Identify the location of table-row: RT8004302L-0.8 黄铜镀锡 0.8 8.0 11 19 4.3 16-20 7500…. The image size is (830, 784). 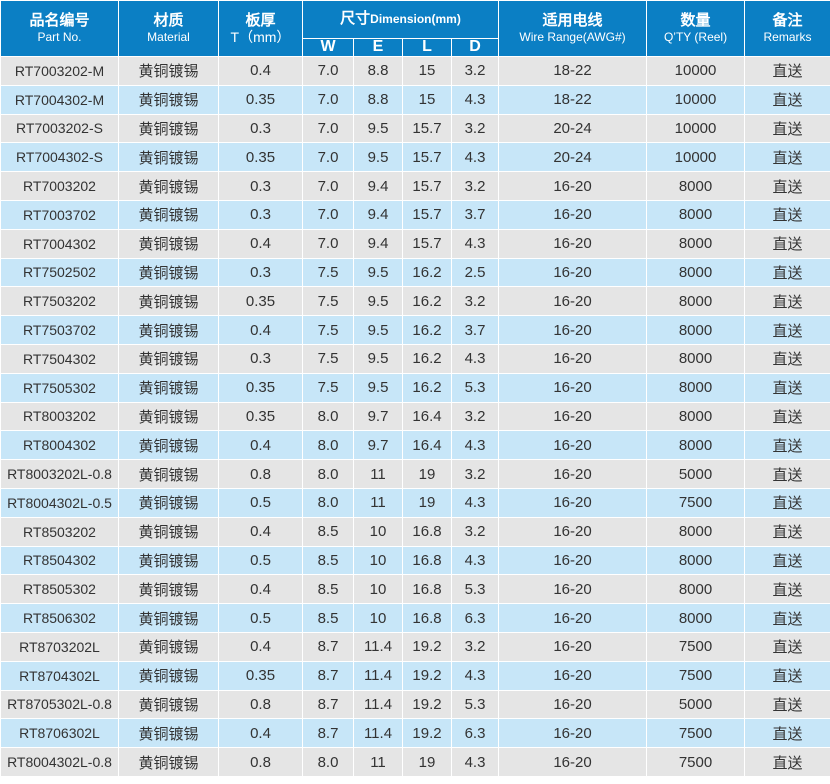
(415, 762).